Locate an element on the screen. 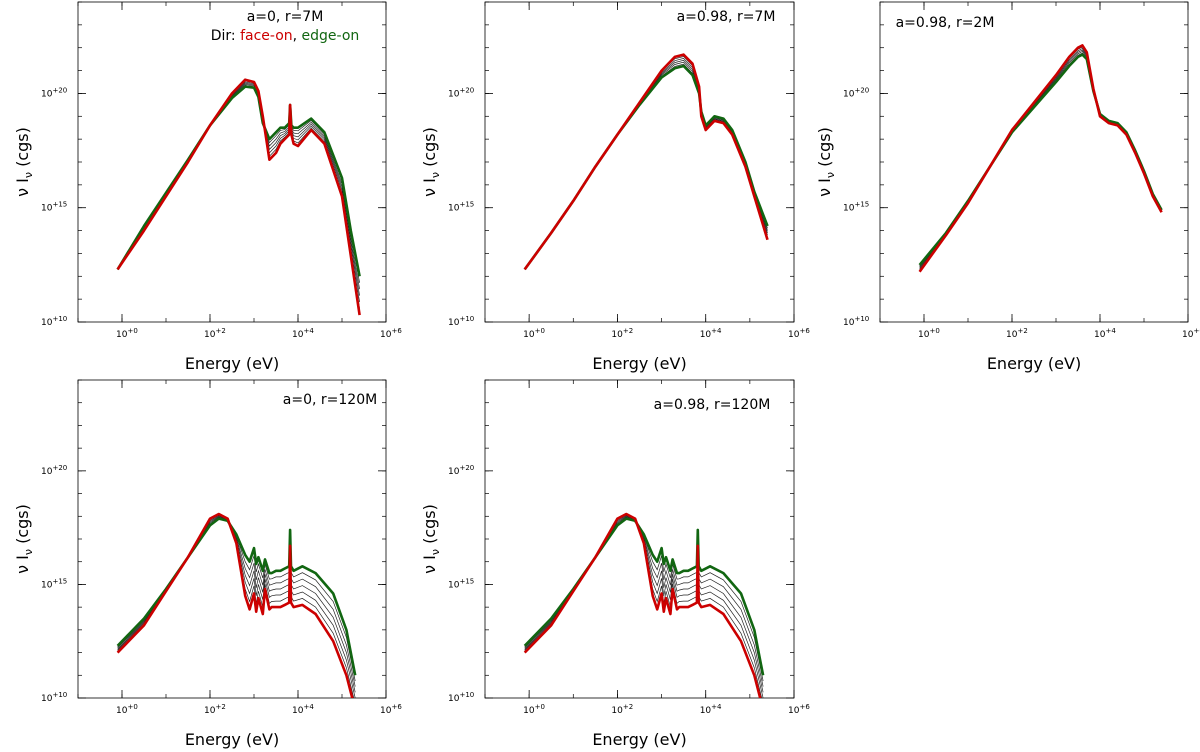  panel-annotation: a=0, r=7M is located at coordinates (285, 17).